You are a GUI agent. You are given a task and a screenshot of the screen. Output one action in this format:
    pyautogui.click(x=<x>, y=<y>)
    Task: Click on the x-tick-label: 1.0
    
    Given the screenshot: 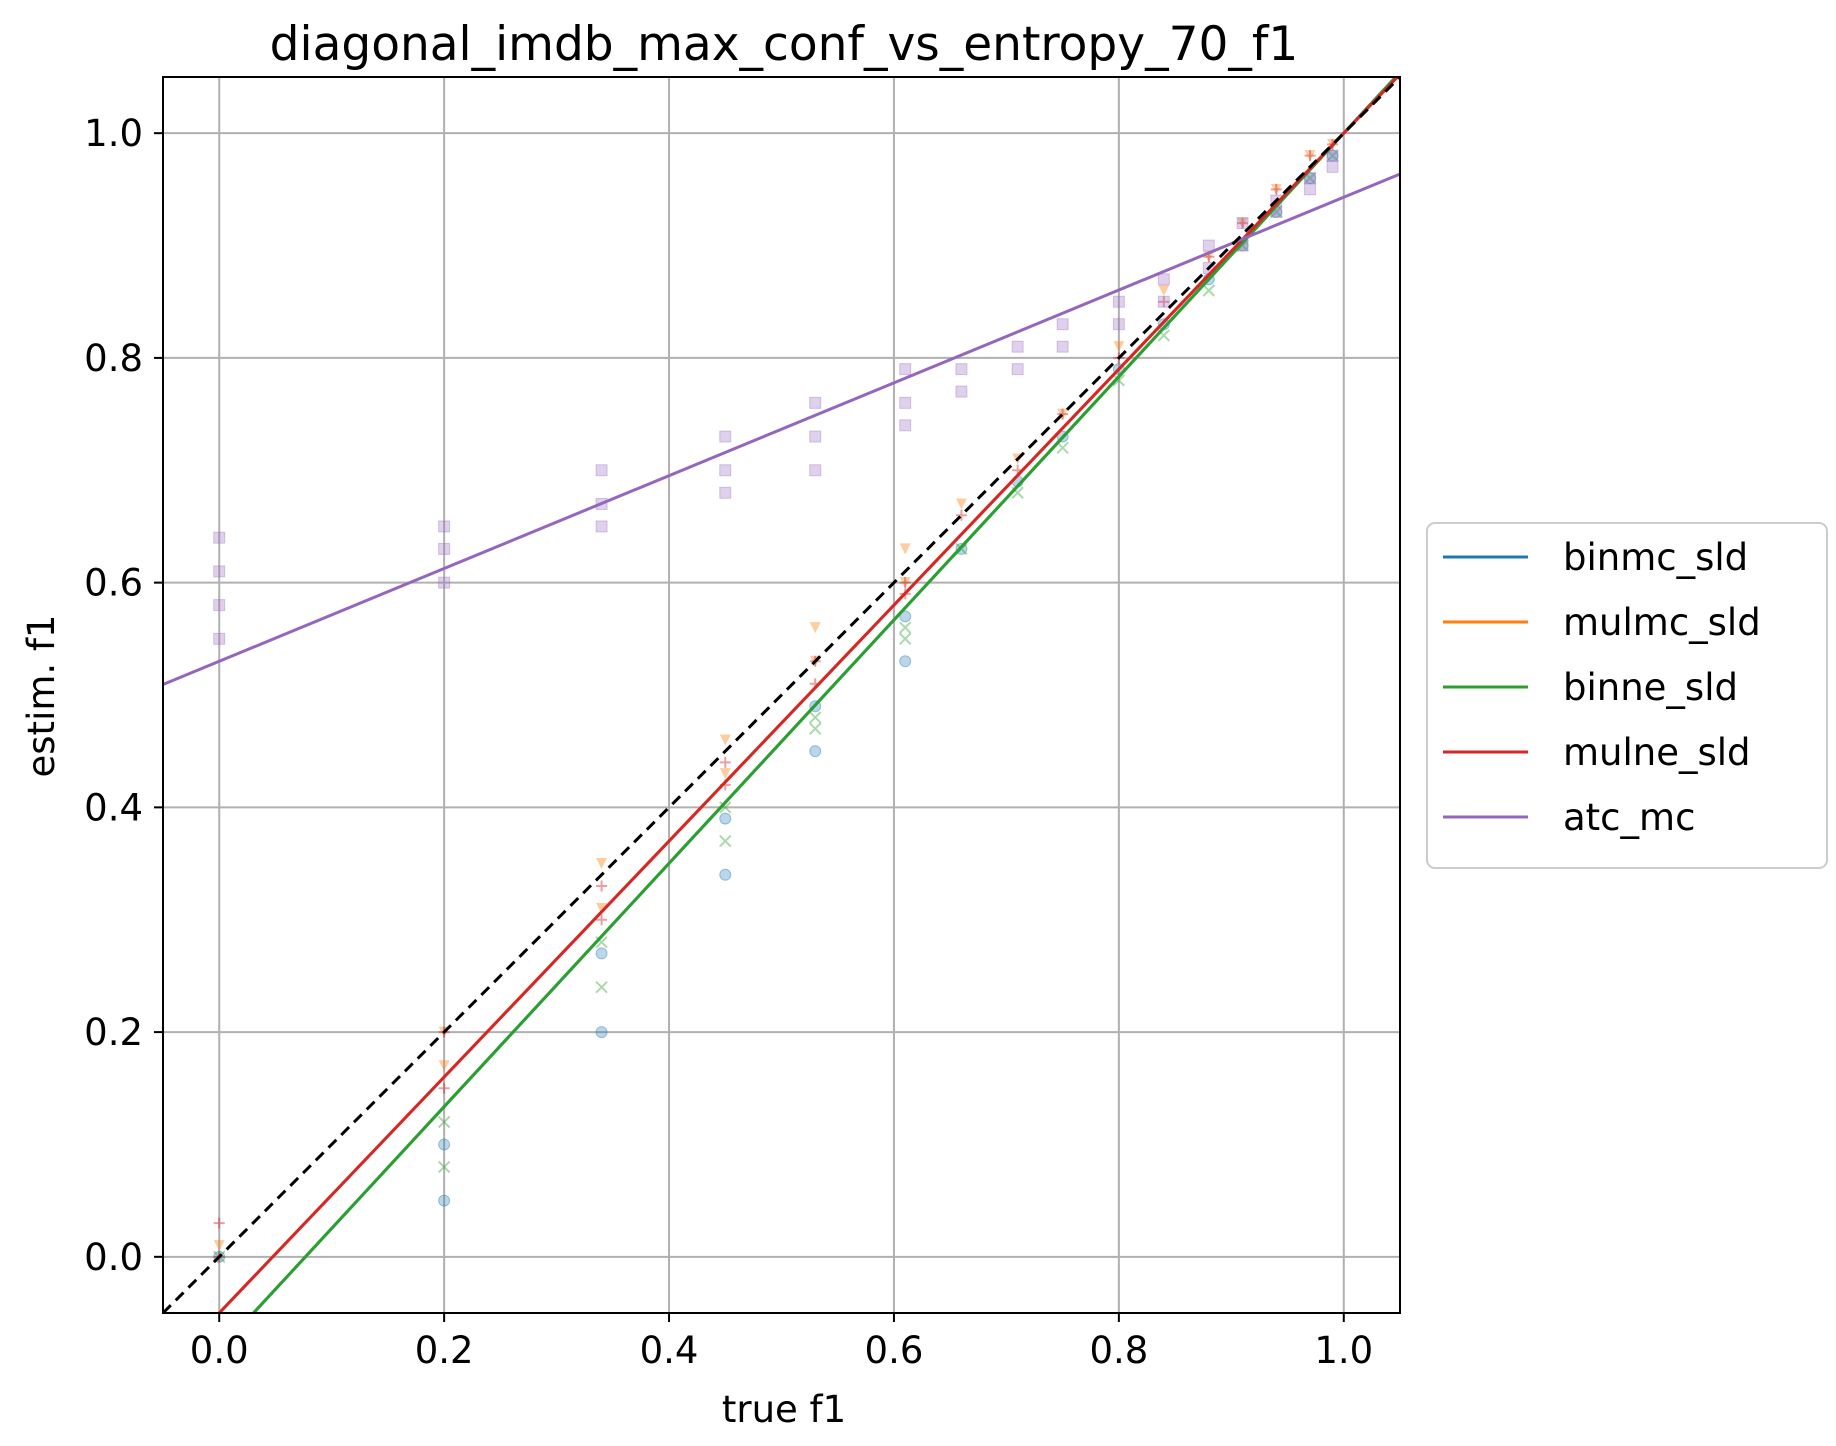 What is the action you would take?
    pyautogui.click(x=1343, y=1350)
    